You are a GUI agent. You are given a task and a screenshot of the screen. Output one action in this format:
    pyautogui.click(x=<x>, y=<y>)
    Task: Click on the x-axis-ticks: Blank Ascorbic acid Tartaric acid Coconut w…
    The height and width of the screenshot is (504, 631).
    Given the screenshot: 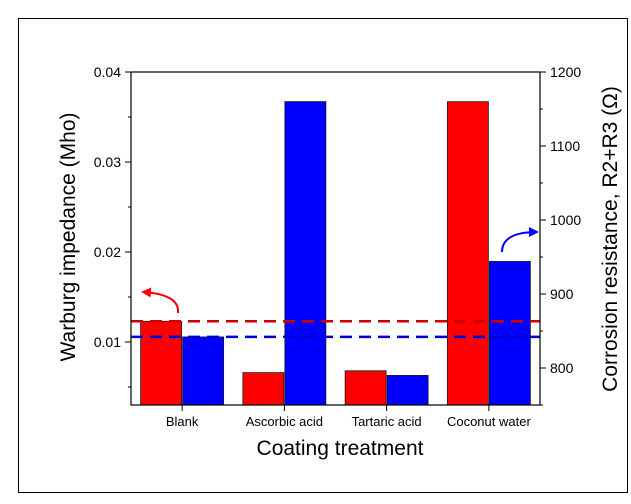 What is the action you would take?
    pyautogui.click(x=348, y=417)
    